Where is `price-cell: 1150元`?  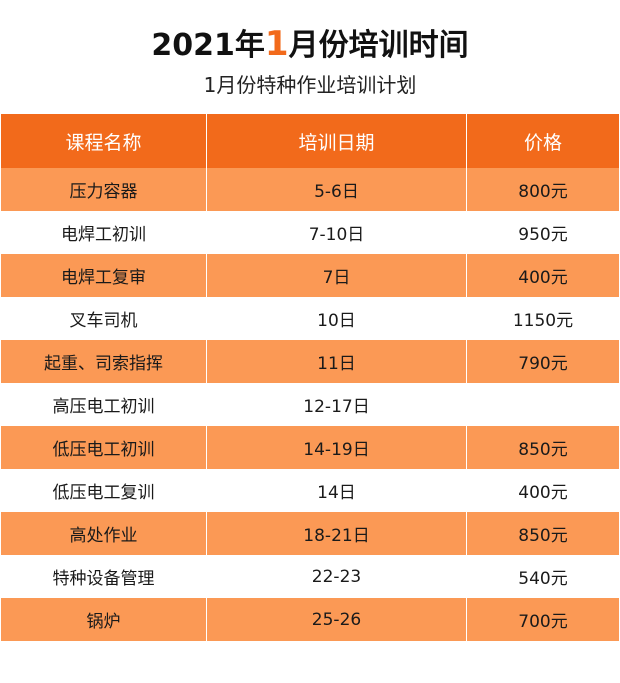 price-cell: 1150元 is located at coordinates (543, 318).